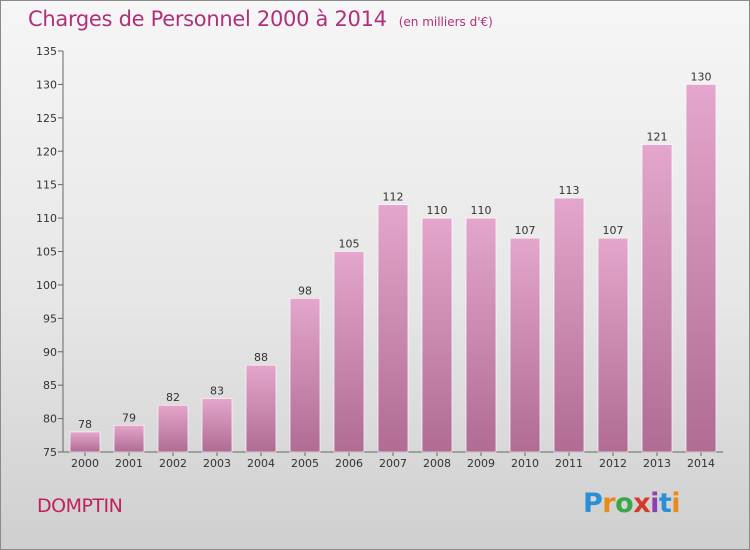 This screenshot has width=750, height=550. Describe the element at coordinates (217, 391) in the screenshot. I see `data-label-2003: 83` at that location.